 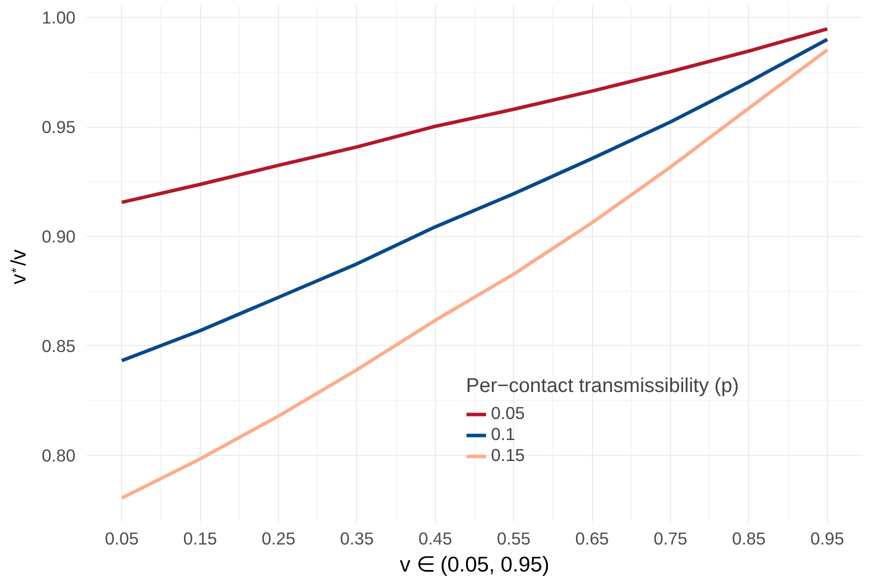 What do you see at coordinates (602, 386) in the screenshot?
I see `legend-title: Per−contact transmissibility (p)` at bounding box center [602, 386].